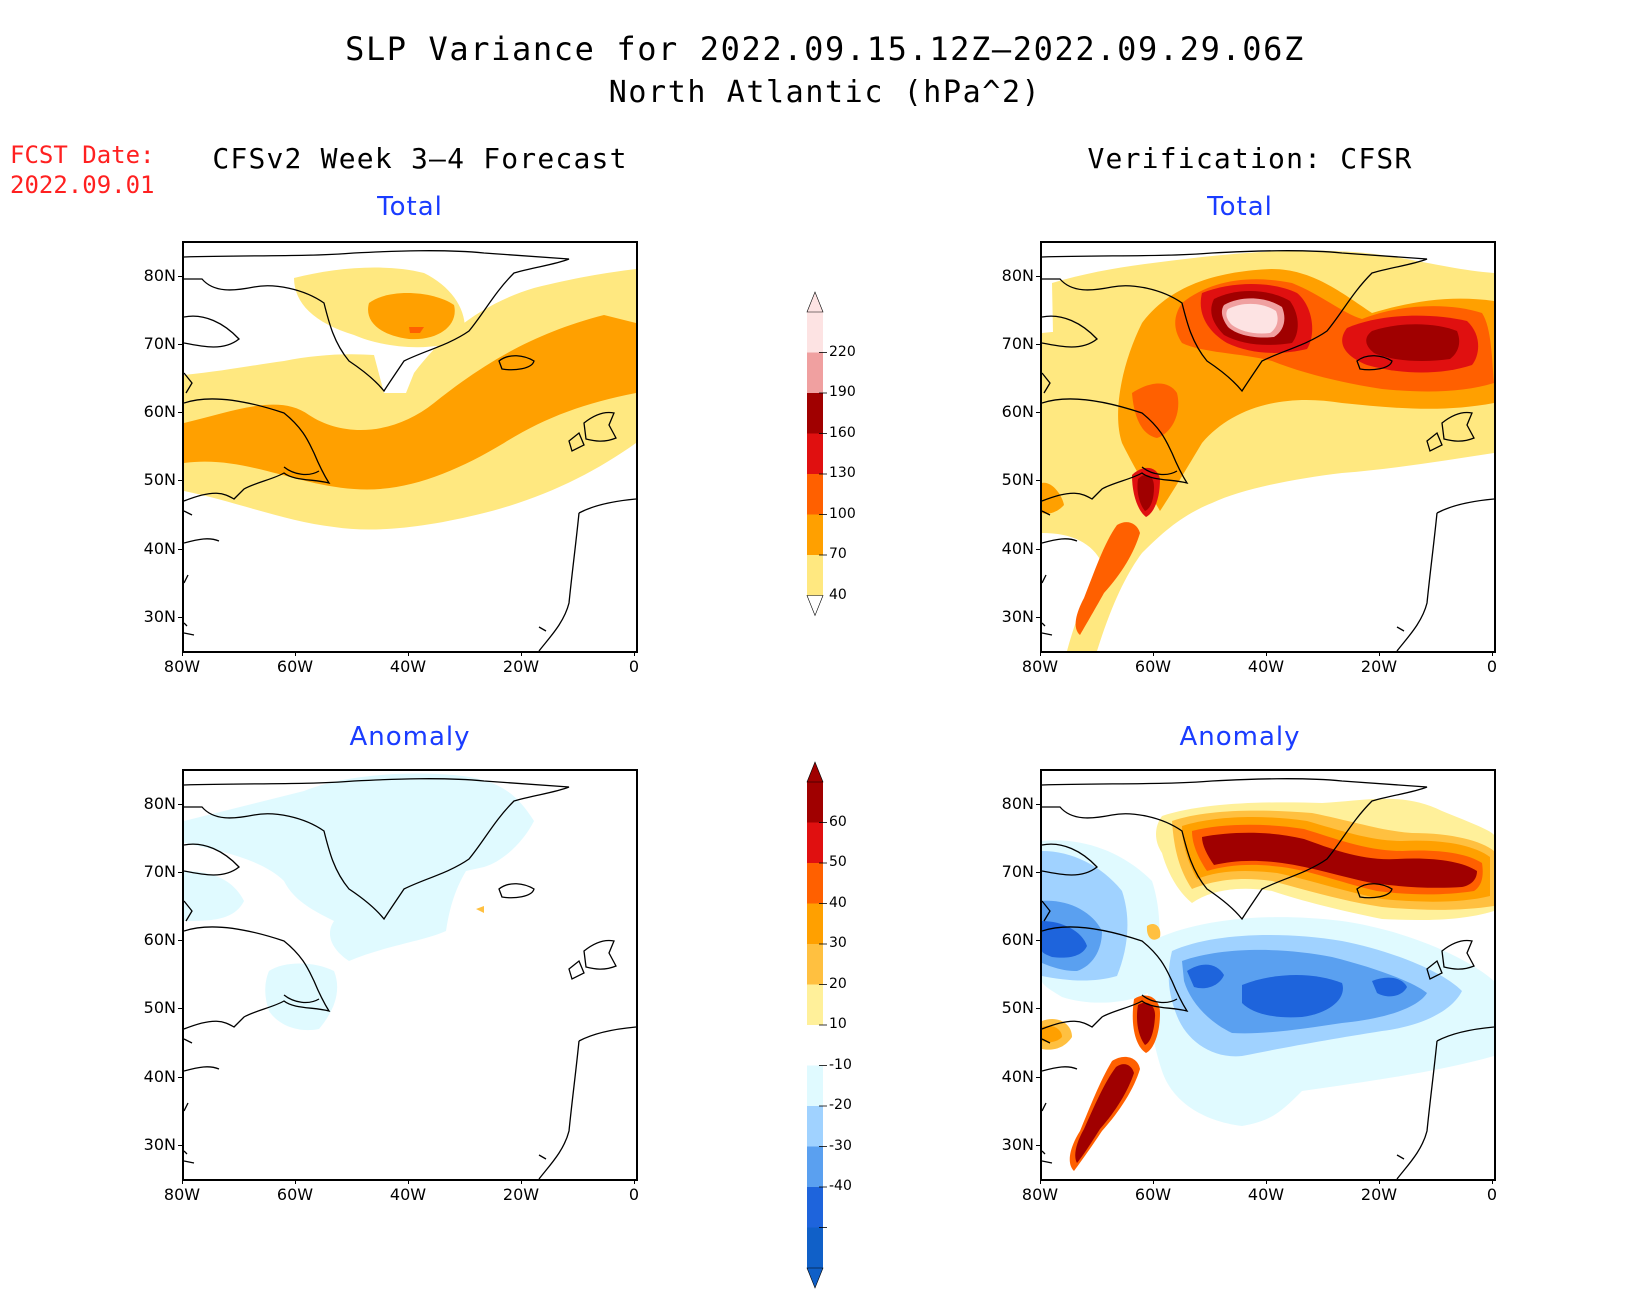  Describe the element at coordinates (840, 1105) in the screenshot. I see `anomaly-colorbar-label: -20` at that location.